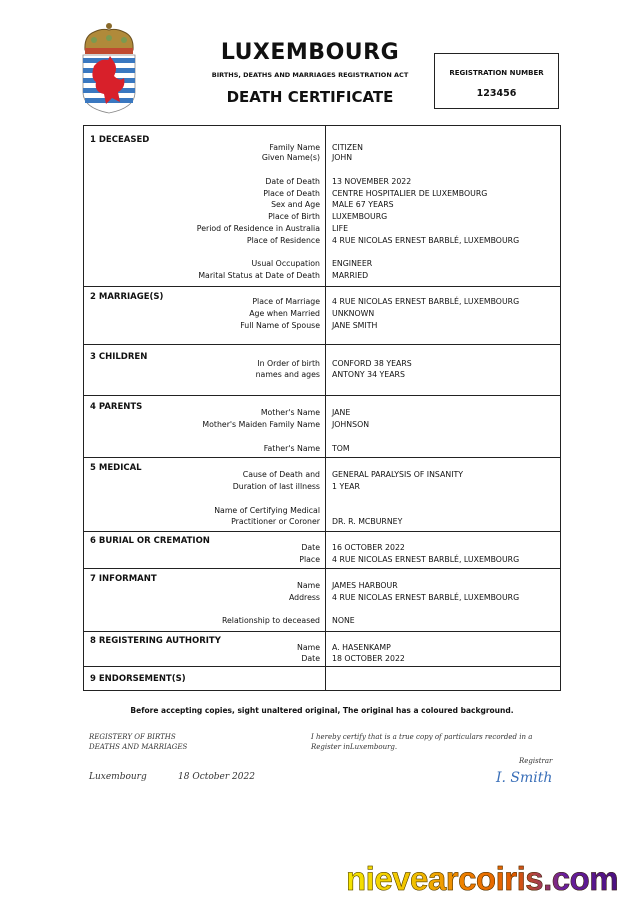 The width and height of the screenshot is (644, 914). What do you see at coordinates (290, 412) in the screenshot?
I see `field-label: Mother's Name` at bounding box center [290, 412].